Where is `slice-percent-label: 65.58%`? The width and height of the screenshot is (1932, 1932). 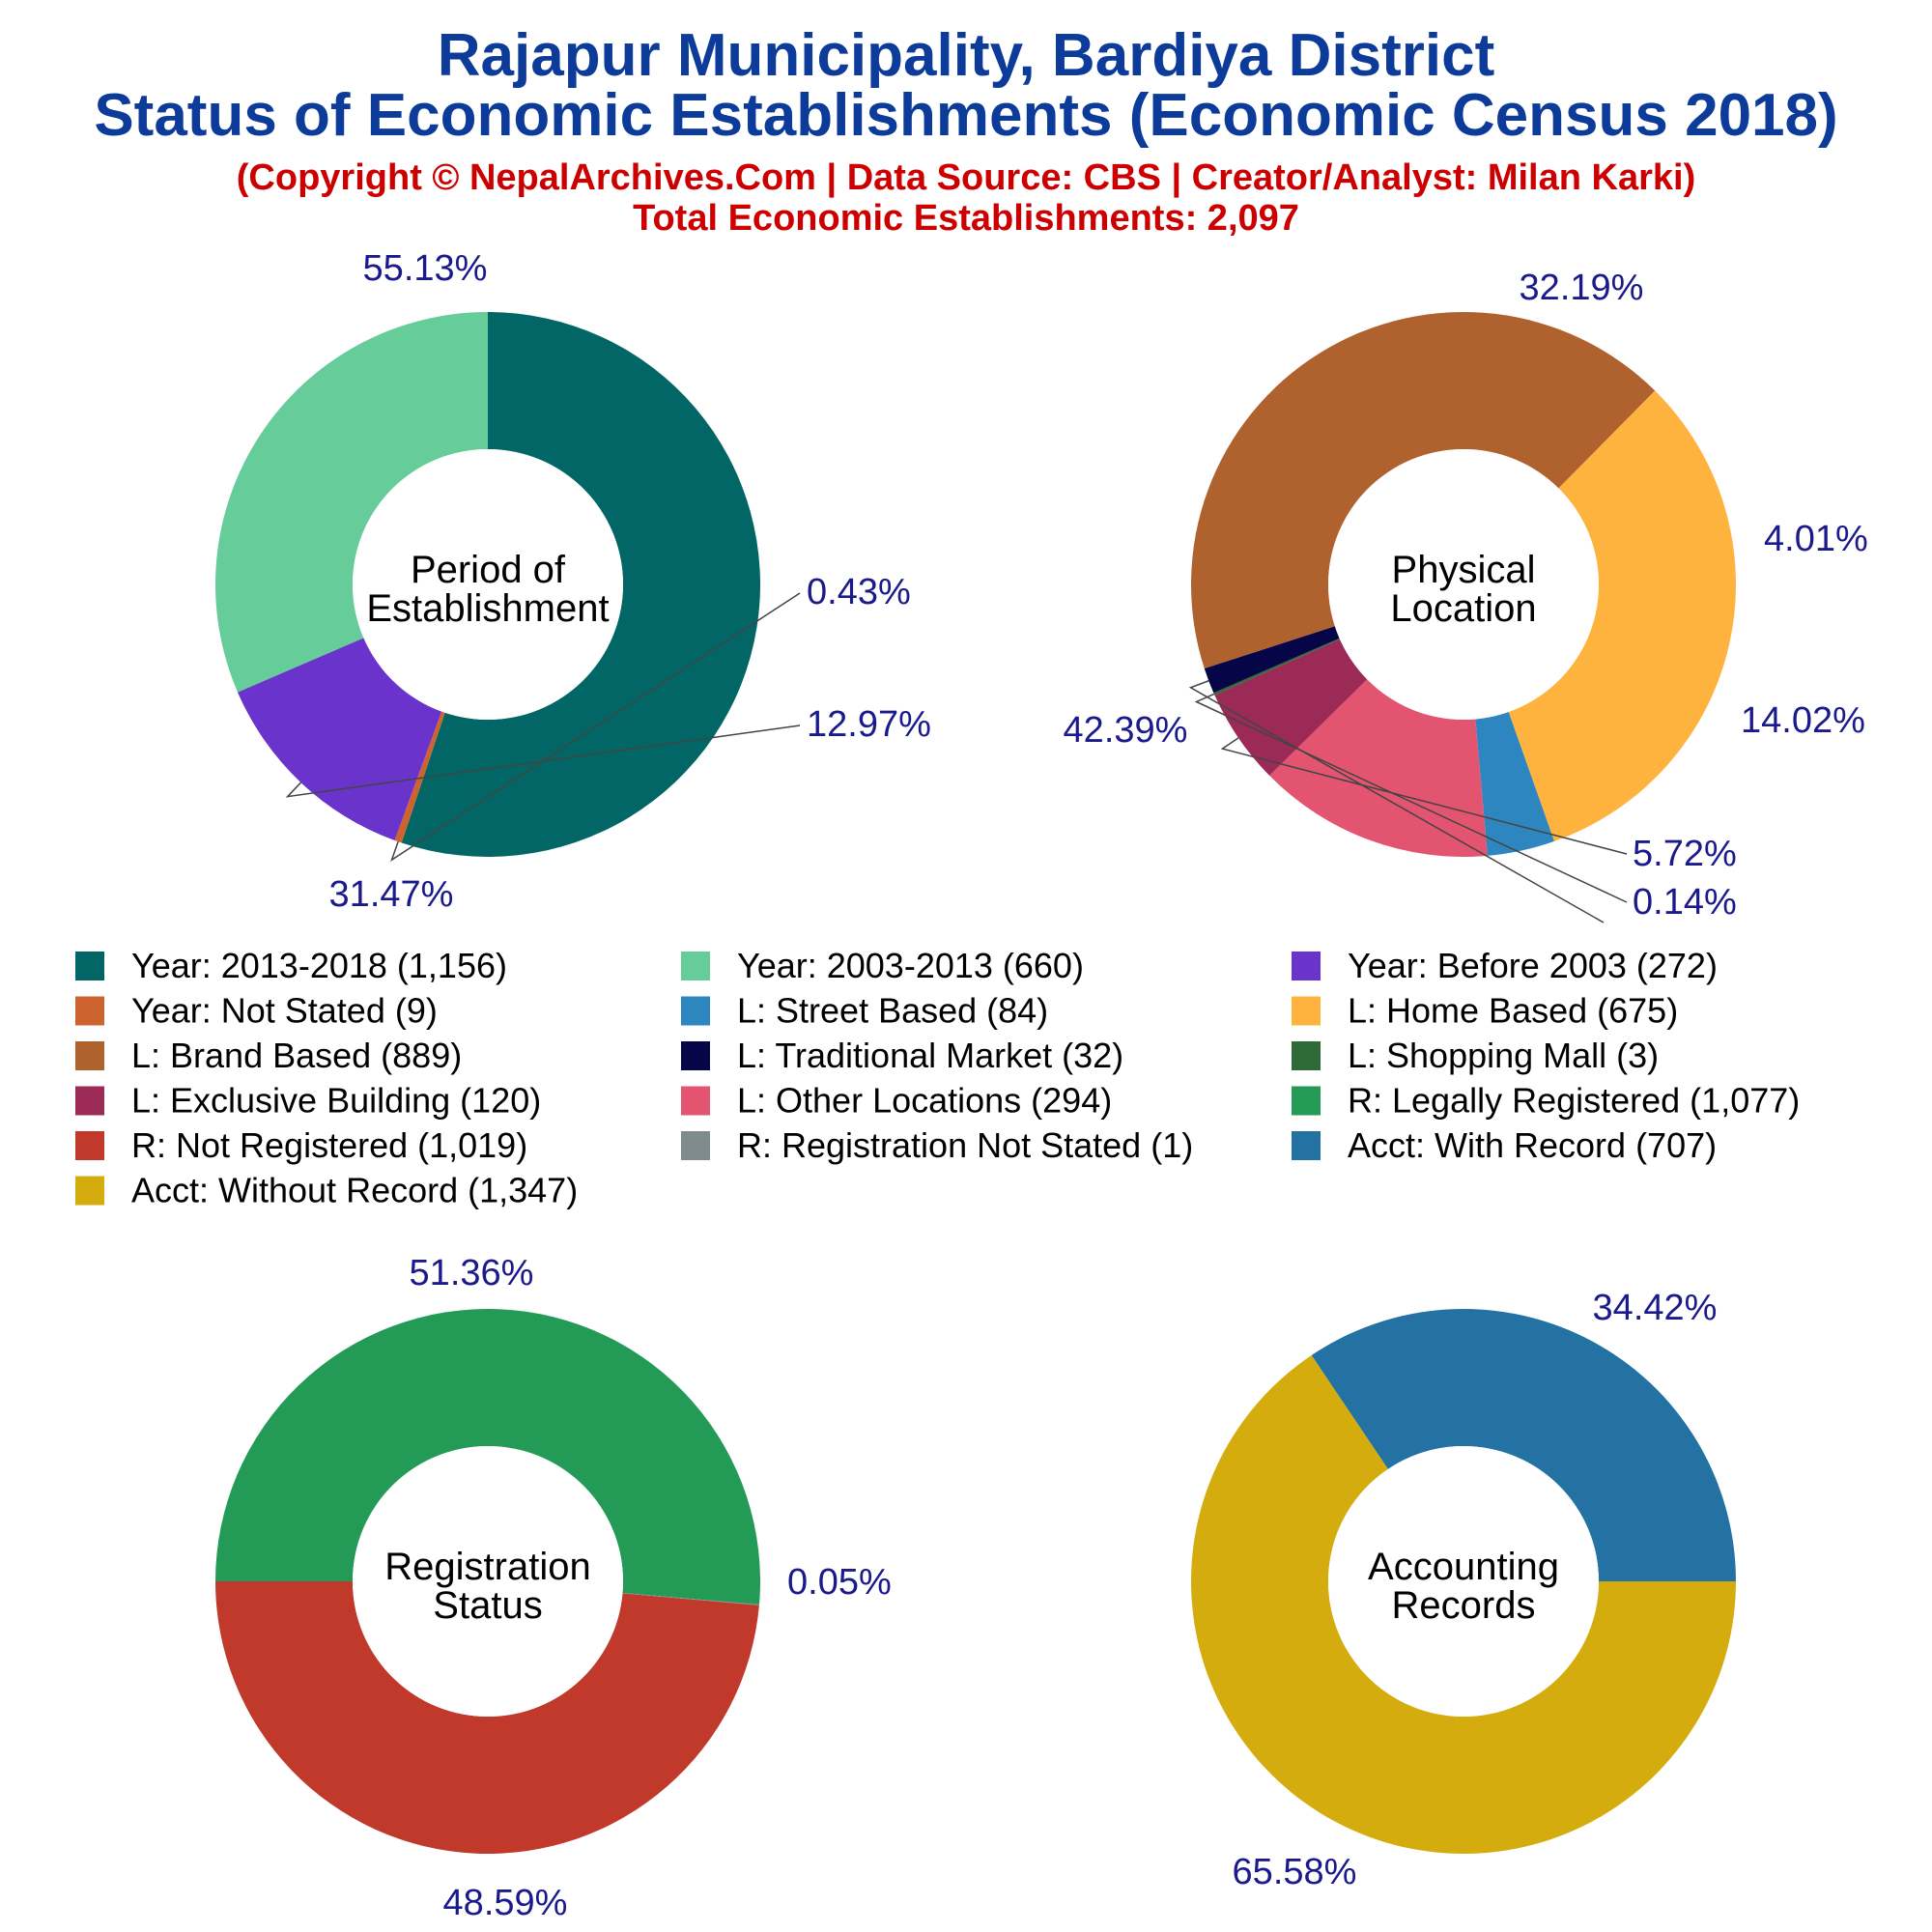 slice-percent-label: 65.58% is located at coordinates (1295, 1872).